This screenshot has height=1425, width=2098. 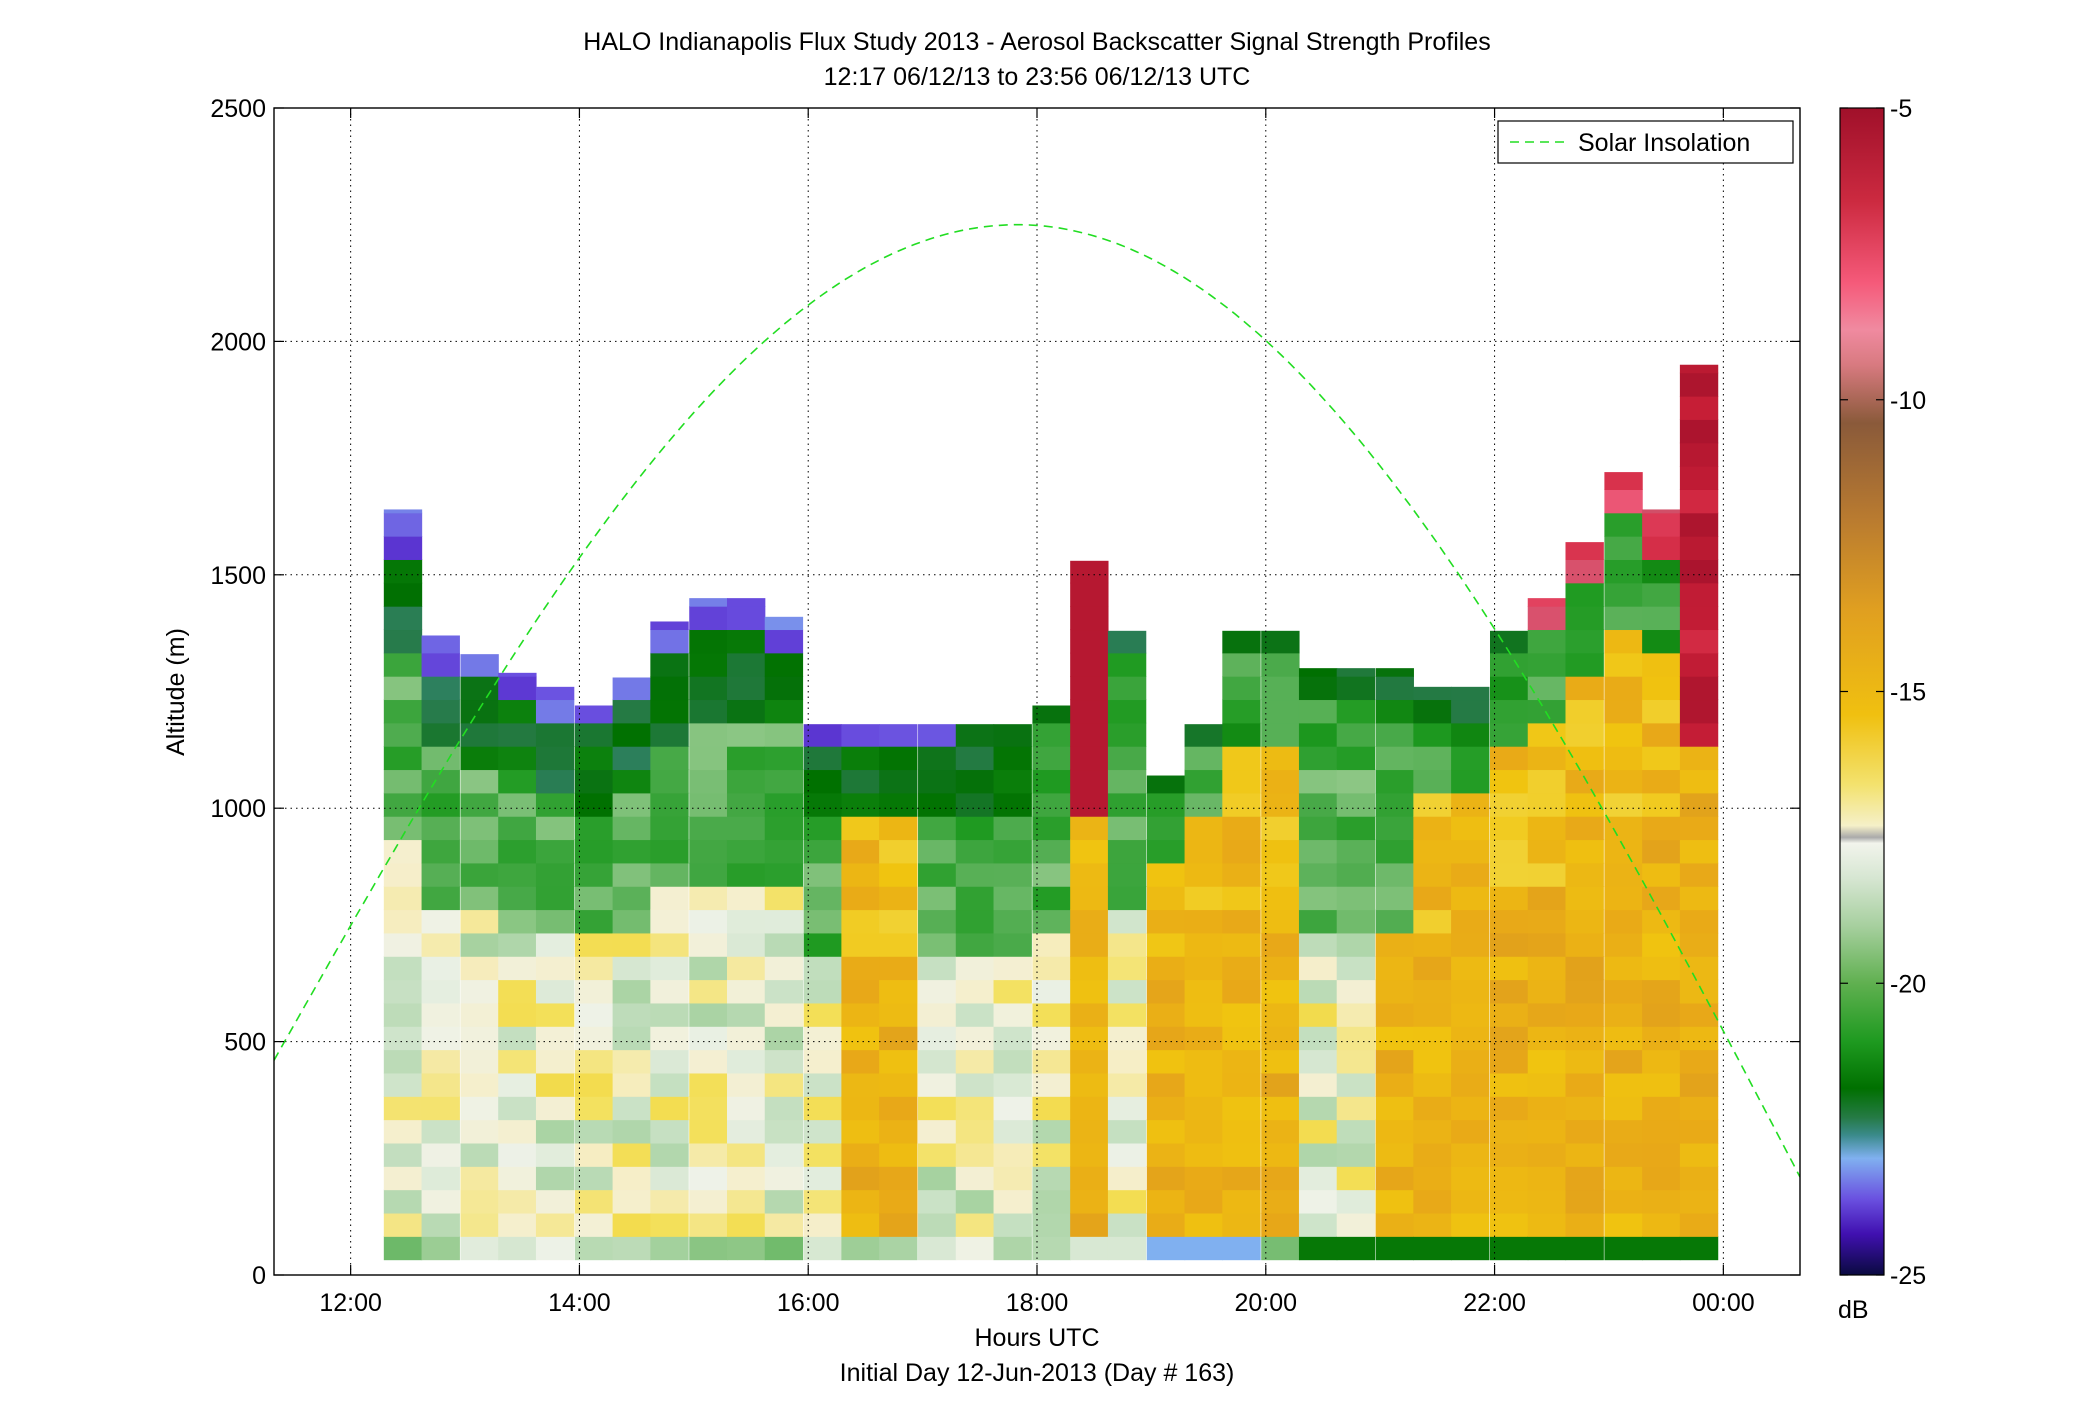 I want to click on x-tick-label: 16:00, so click(x=808, y=1303).